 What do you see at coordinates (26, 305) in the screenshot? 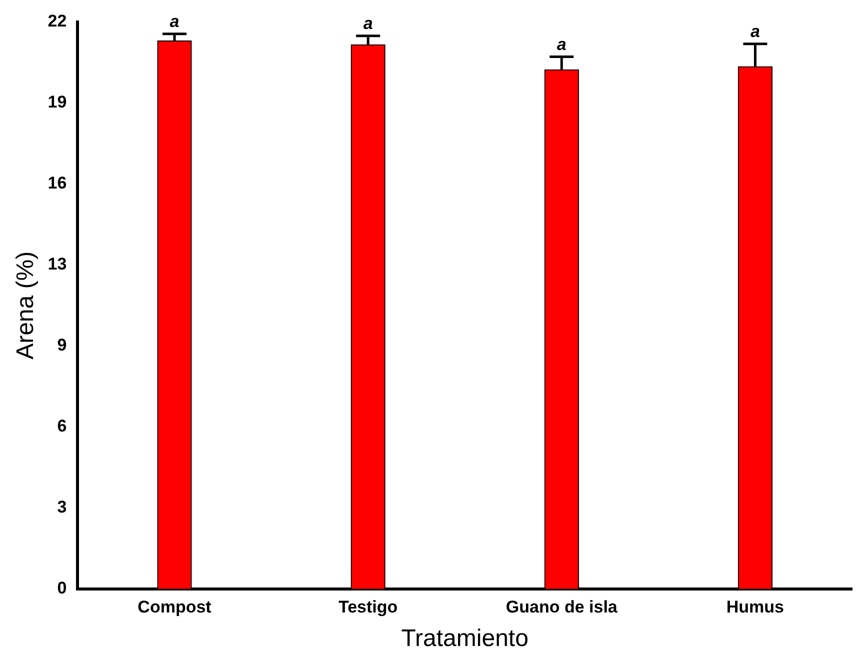
I see `y-axis-title: Arena (%)` at bounding box center [26, 305].